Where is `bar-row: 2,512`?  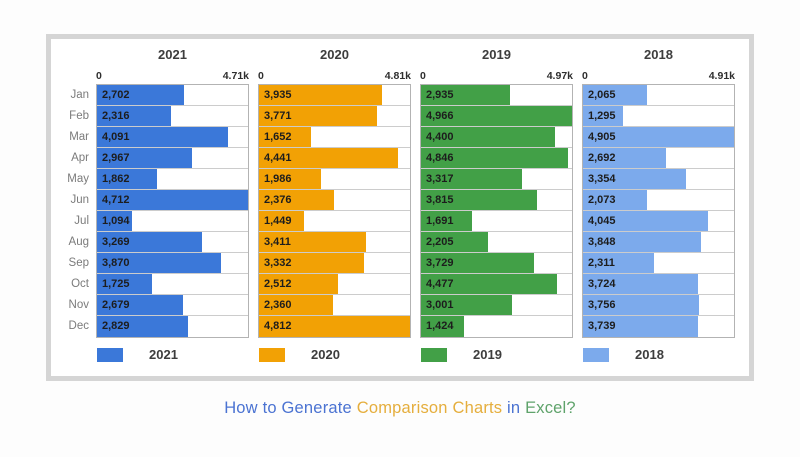
bar-row: 2,512 is located at coordinates (334, 284).